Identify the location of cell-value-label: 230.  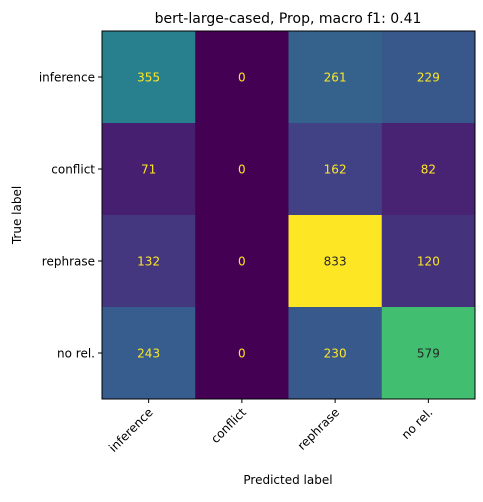
(335, 354).